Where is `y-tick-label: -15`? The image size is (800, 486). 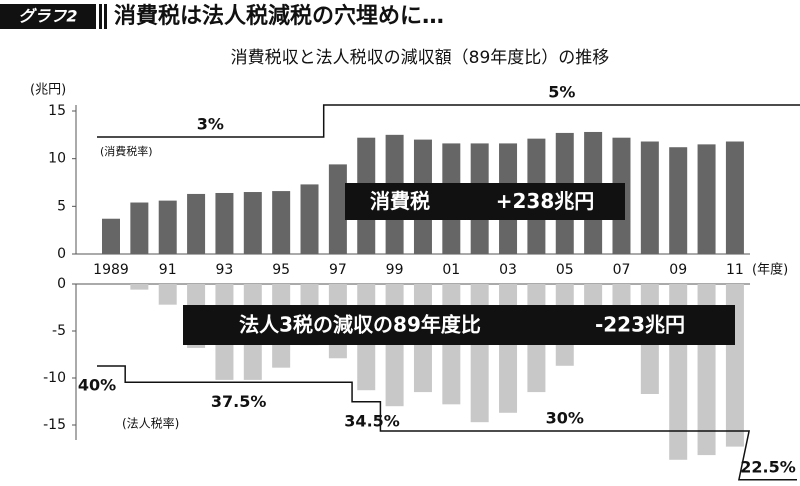 y-tick-label: -15 is located at coordinates (54, 425).